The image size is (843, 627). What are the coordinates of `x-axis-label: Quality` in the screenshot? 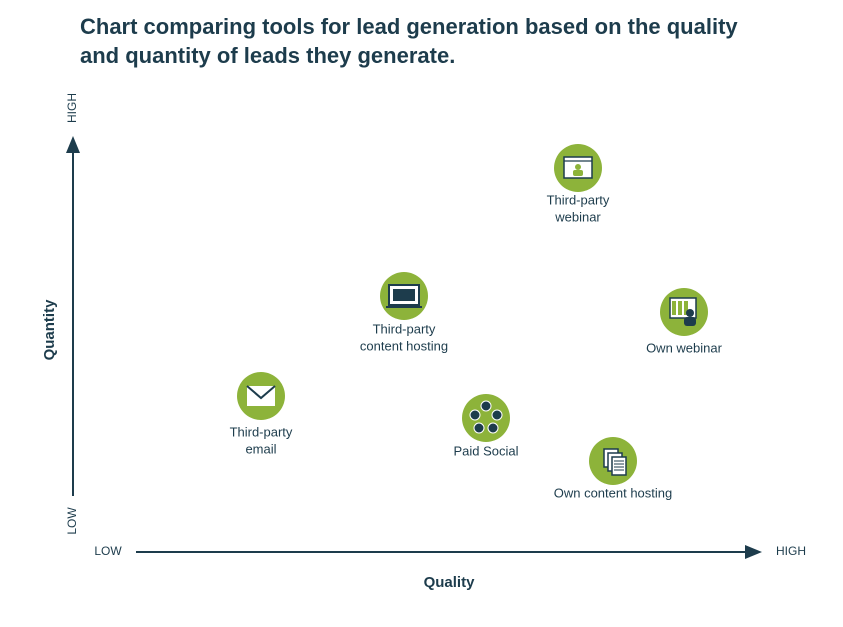 It's located at (450, 582).